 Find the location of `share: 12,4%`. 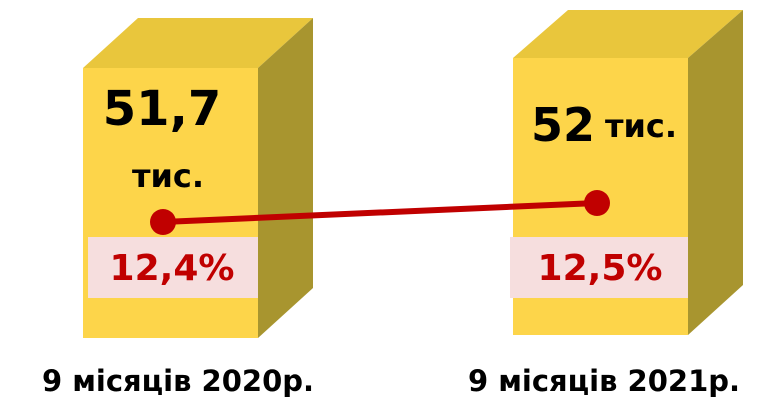

share: 12,4% is located at coordinates (172, 268).